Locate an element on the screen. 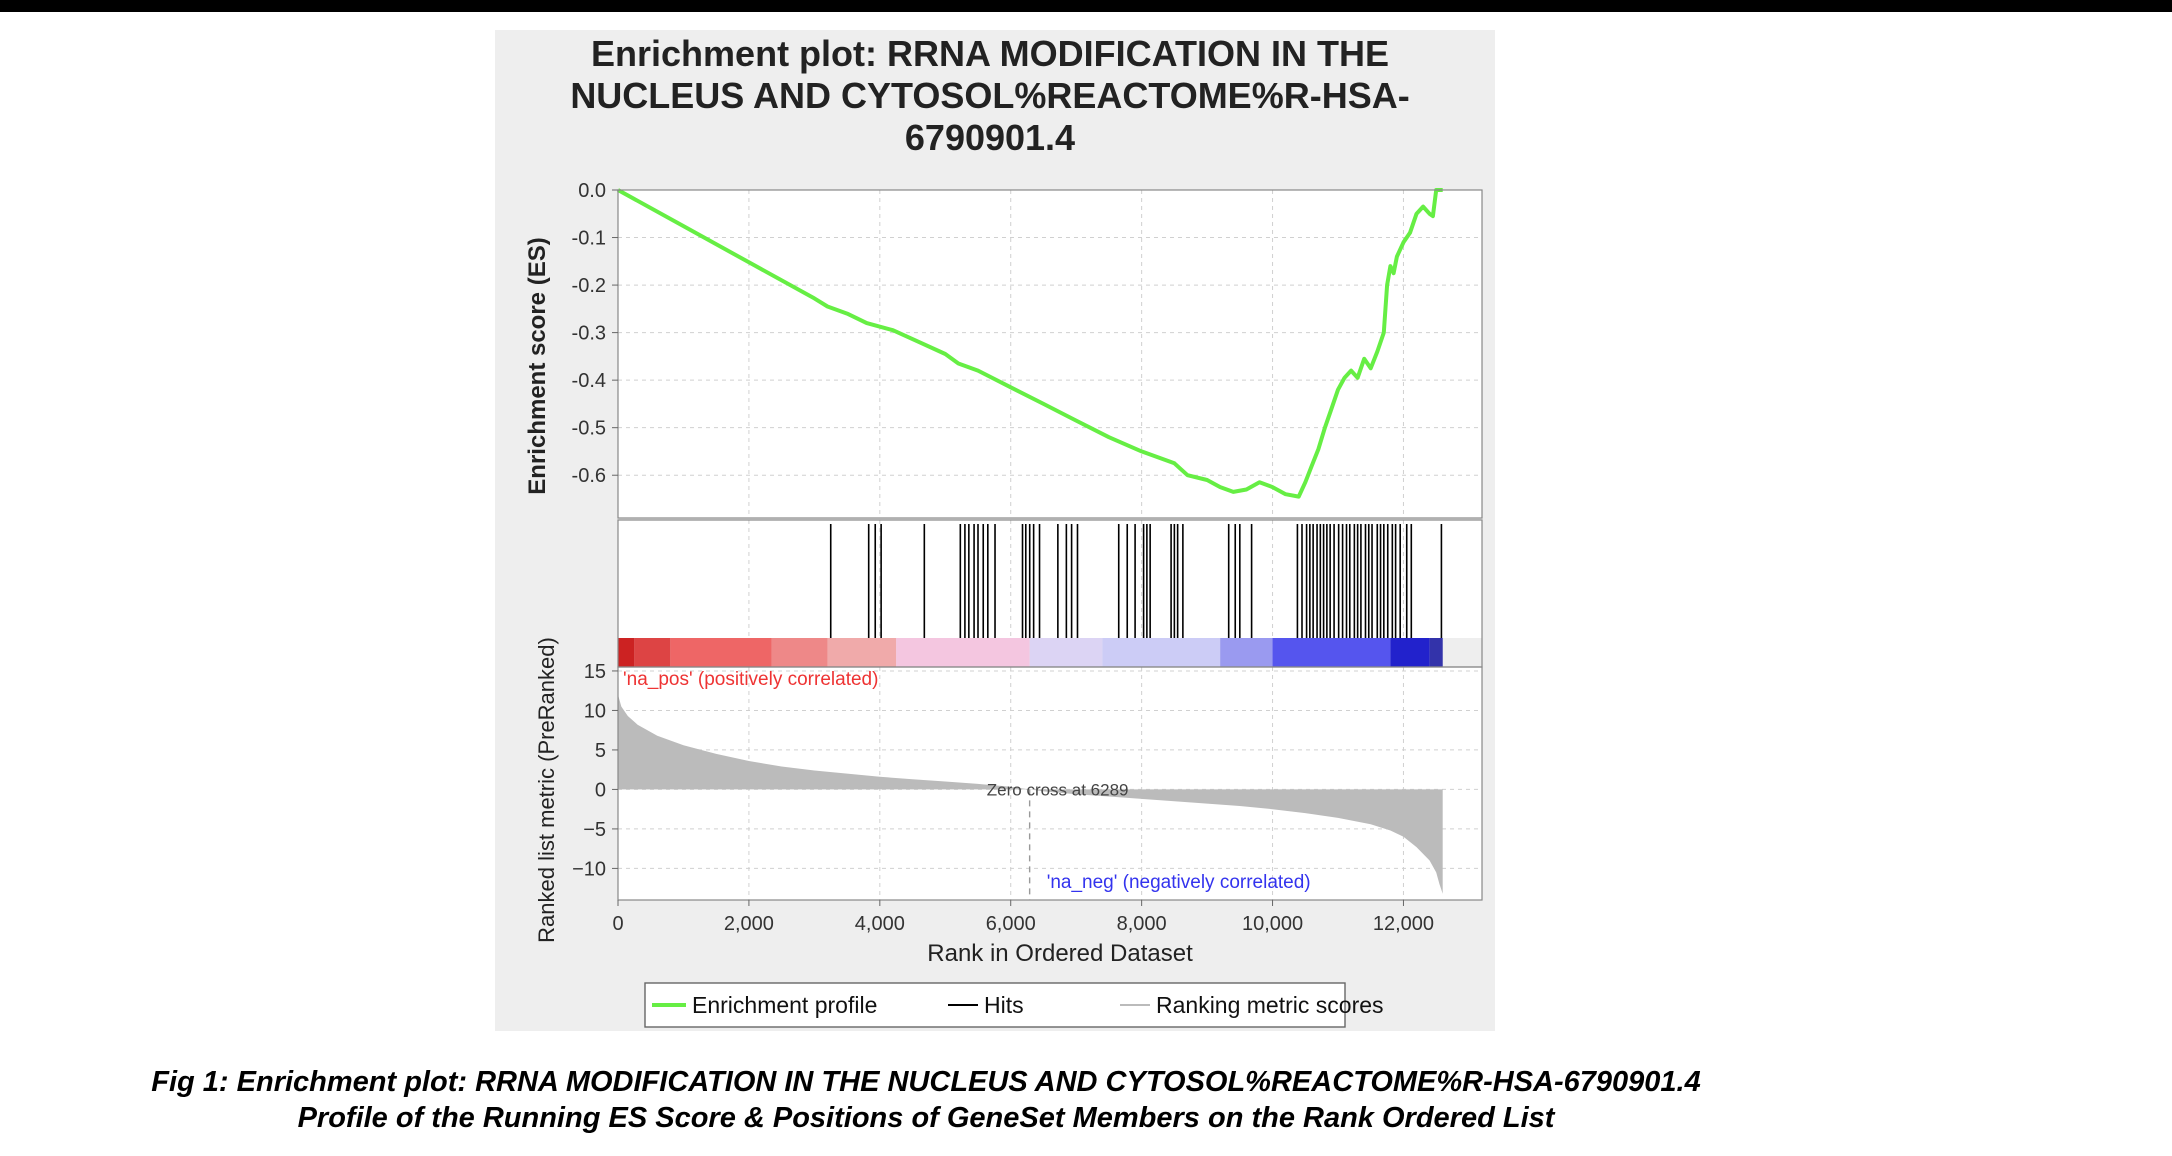 Image resolution: width=2172 pixels, height=1156 pixels. enrichment-profile-line is located at coordinates (1030, 343).